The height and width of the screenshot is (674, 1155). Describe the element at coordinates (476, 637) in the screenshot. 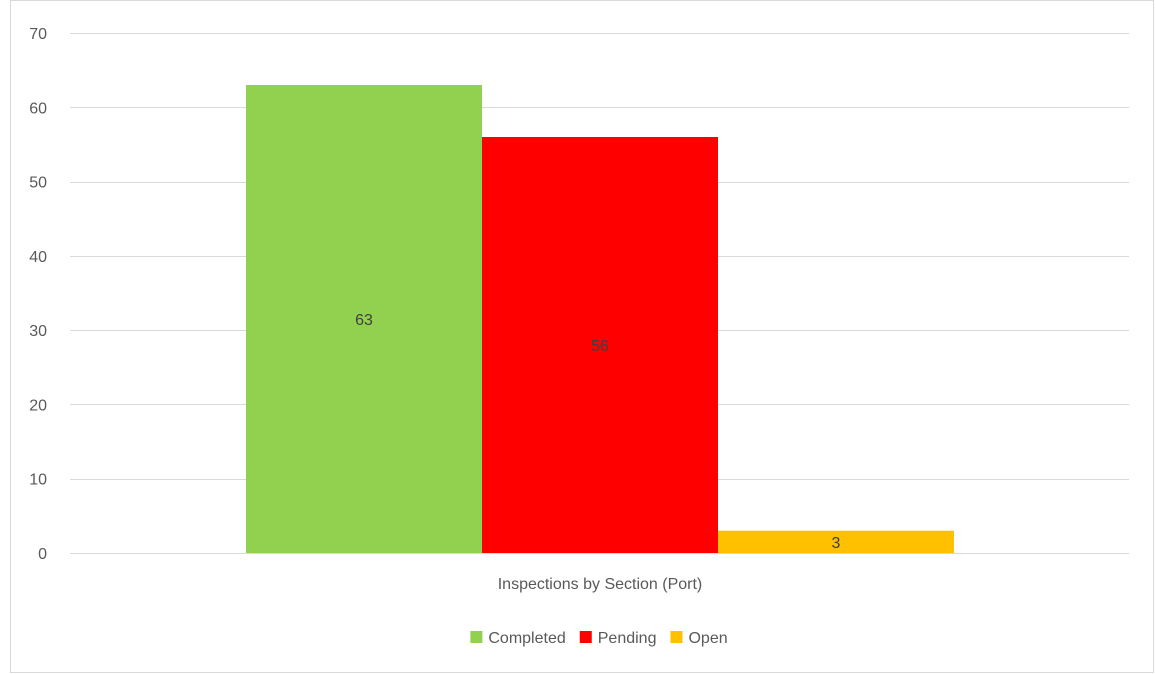

I see `legend-swatch-completed` at that location.